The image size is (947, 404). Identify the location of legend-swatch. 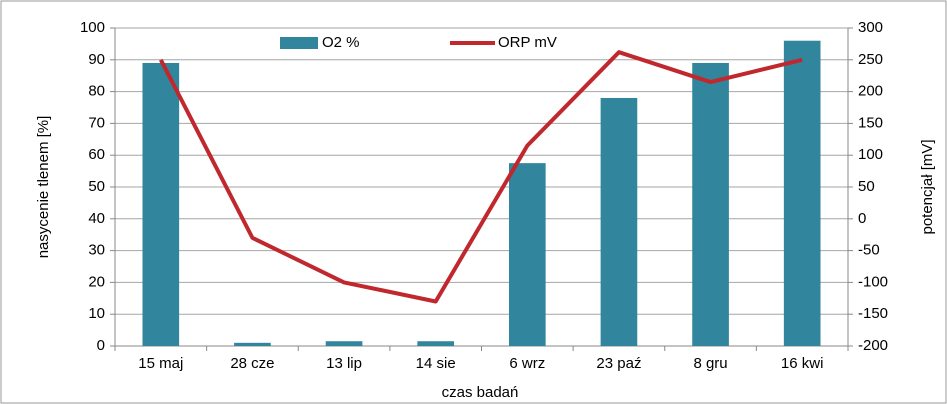
(299, 43).